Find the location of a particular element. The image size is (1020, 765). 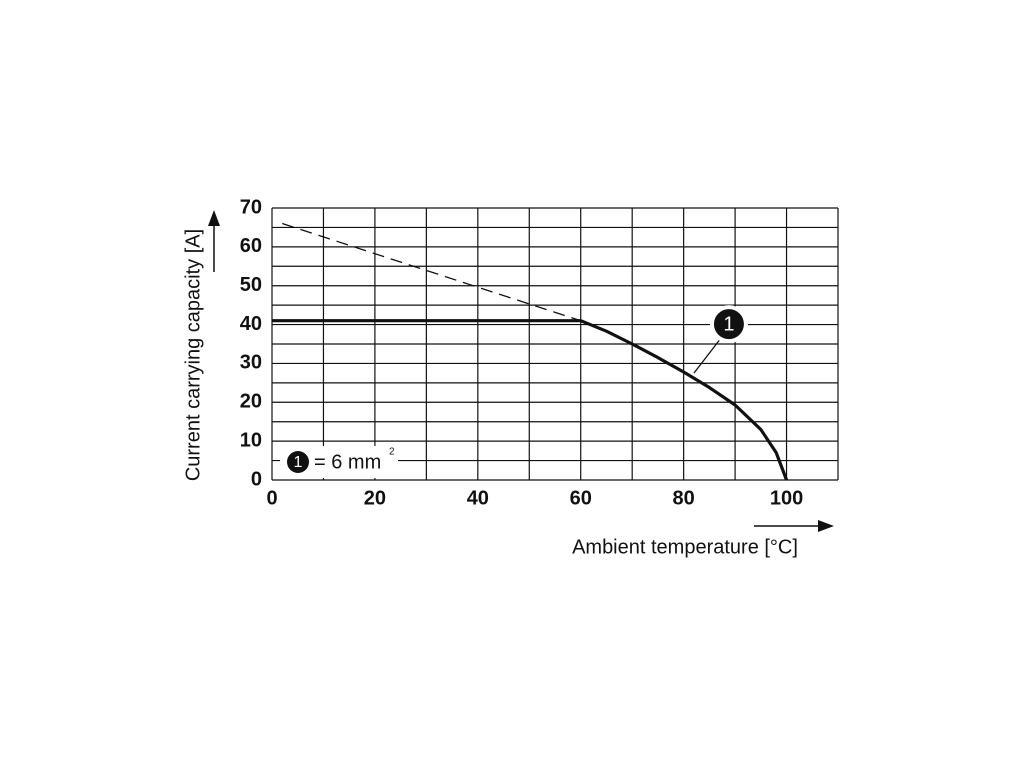

legend: 1 = 6 mm 2 is located at coordinates (339, 462).